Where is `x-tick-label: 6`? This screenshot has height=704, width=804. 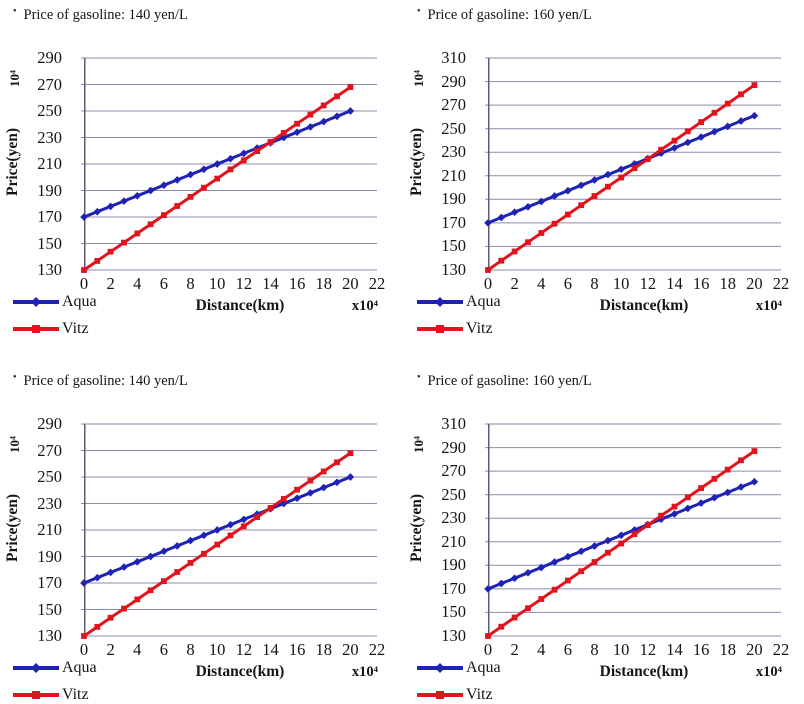
x-tick-label: 6 is located at coordinates (568, 283).